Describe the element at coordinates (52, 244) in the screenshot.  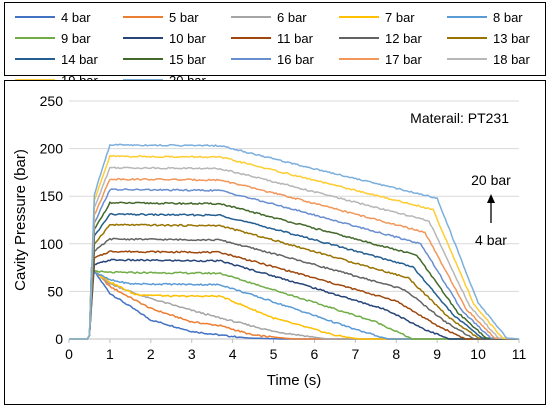
I see `y-tick-label: 100` at that location.